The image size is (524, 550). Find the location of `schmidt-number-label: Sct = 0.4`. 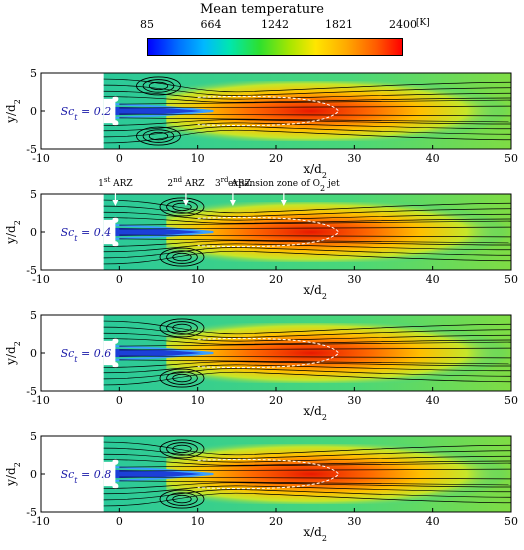

schmidt-number-label: Sct = 0.4 is located at coordinates (86, 234).